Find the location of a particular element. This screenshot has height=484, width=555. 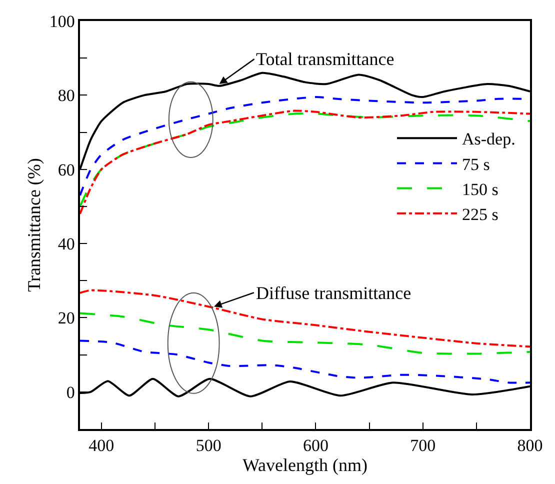

legend-label: 225 s is located at coordinates (480, 214).